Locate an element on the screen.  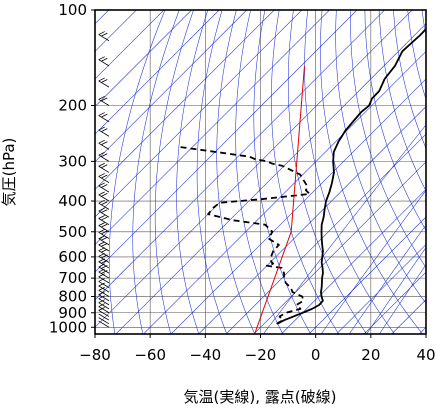
y-tick-label: 700 is located at coordinates (72, 278).